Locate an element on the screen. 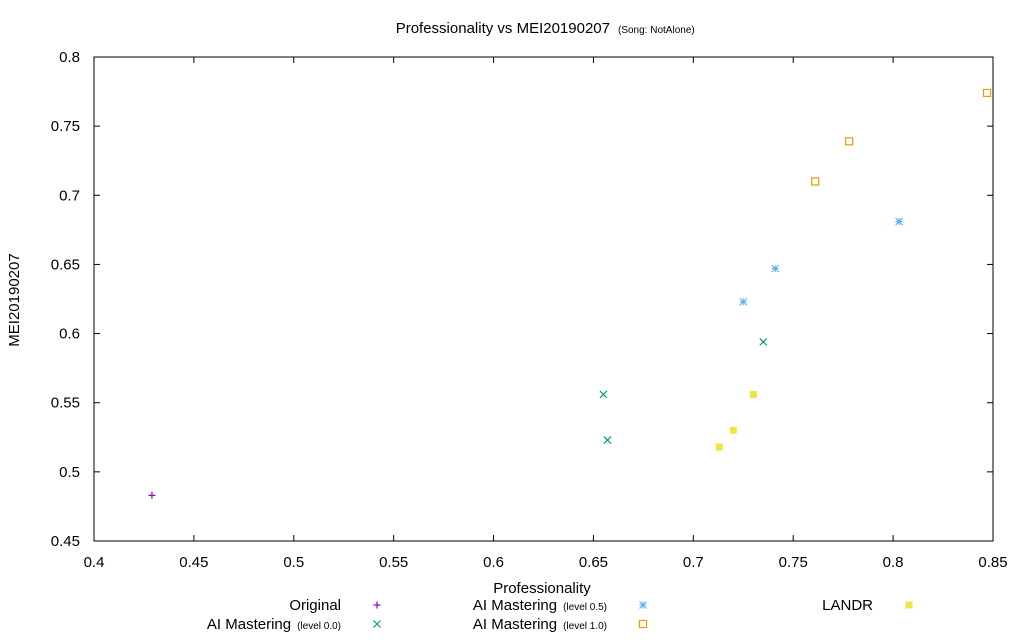  x-axis-label: Professionality is located at coordinates (542, 588).